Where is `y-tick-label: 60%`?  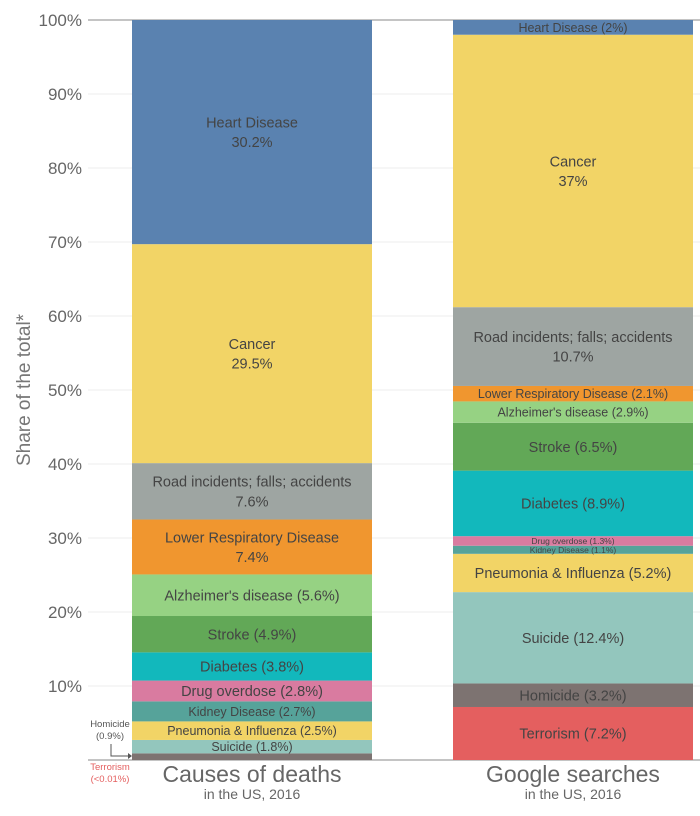 y-tick-label: 60% is located at coordinates (65, 316).